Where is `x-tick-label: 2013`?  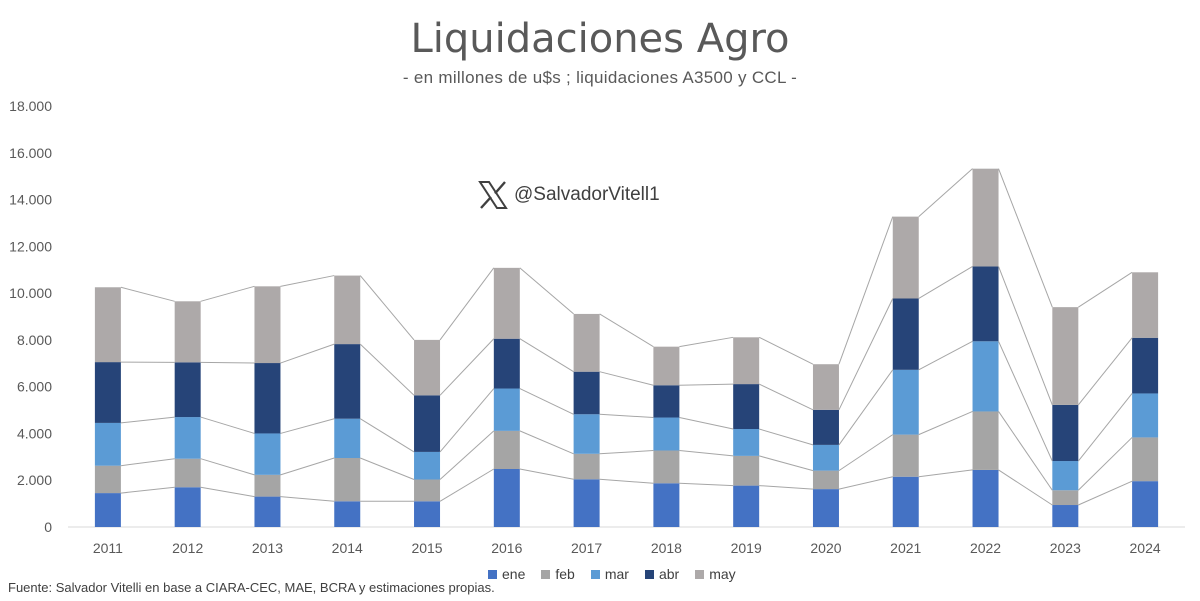 x-tick-label: 2013 is located at coordinates (267, 548).